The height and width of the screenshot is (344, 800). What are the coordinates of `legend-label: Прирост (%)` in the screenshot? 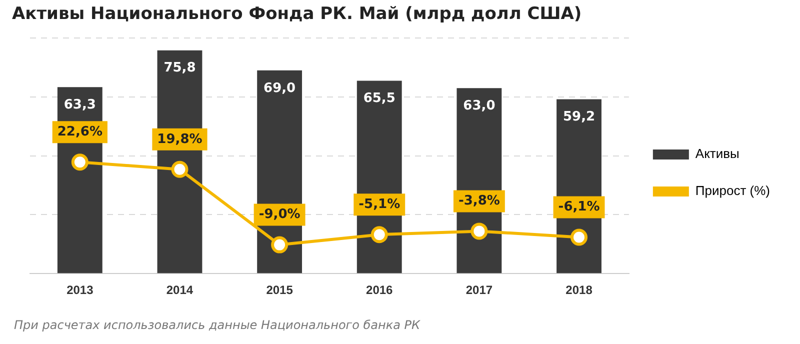 It's located at (732, 190).